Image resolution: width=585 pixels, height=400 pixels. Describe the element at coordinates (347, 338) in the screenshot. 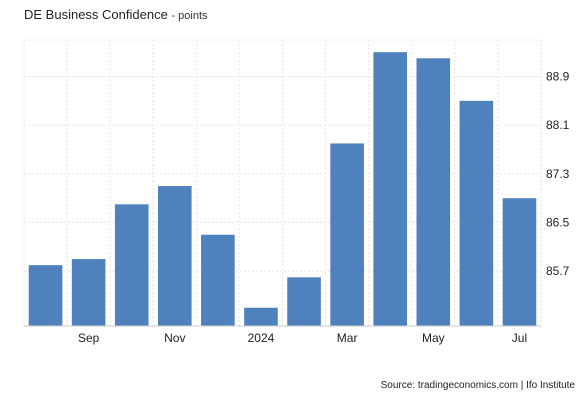

I see `x-tick-label: Mar` at that location.